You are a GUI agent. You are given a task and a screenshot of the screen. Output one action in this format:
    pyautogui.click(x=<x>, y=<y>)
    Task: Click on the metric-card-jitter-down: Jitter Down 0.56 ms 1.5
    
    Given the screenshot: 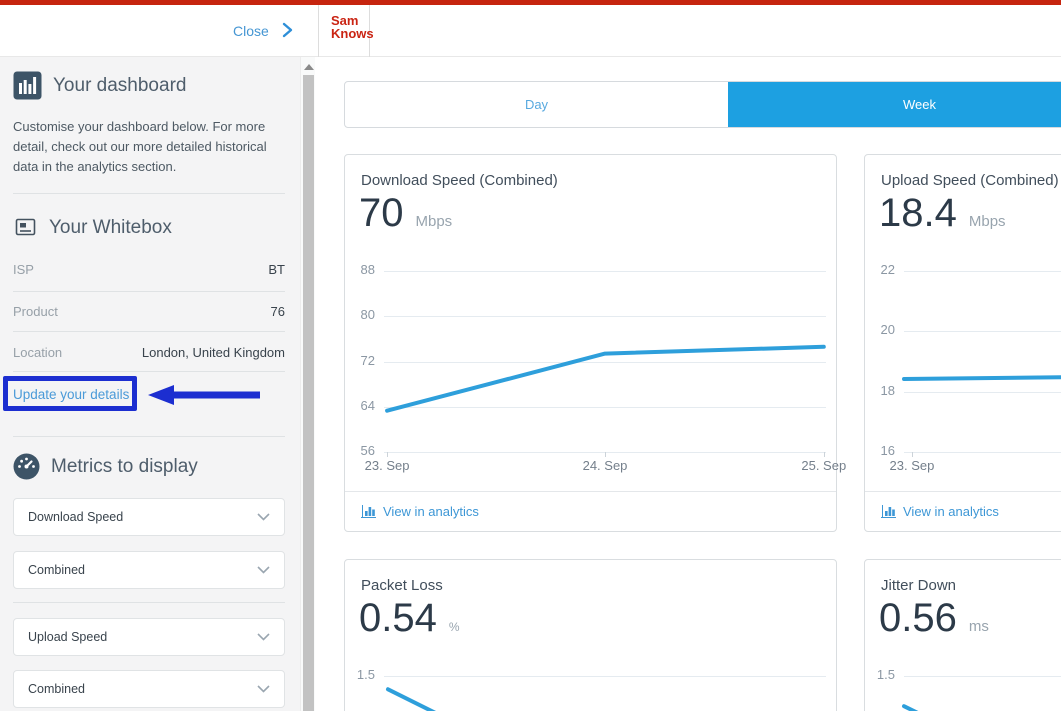 What is the action you would take?
    pyautogui.click(x=962, y=635)
    